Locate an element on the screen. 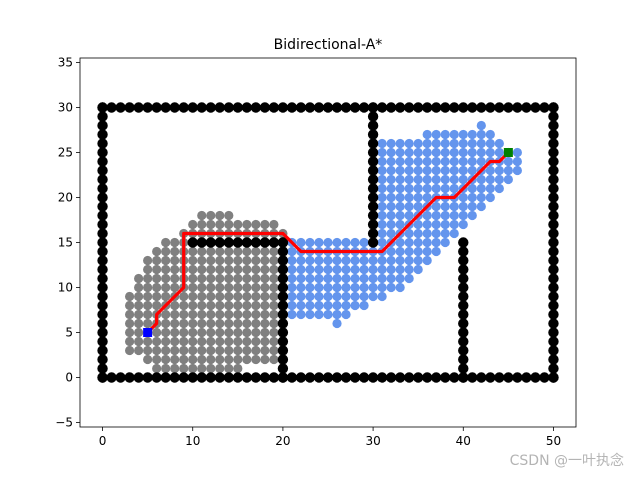 Image resolution: width=640 pixels, height=480 pixels. x-tick-label: 30 is located at coordinates (372, 441).